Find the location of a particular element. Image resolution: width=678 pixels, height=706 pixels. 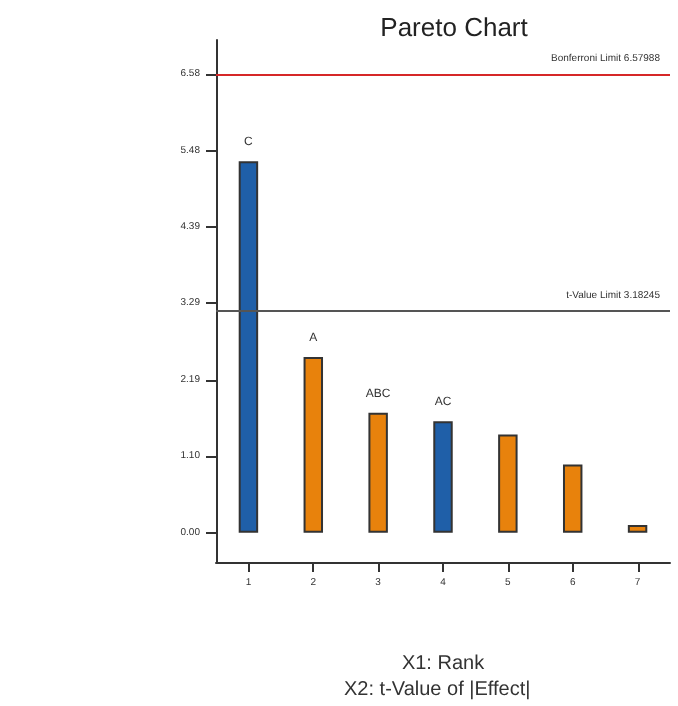

chart-title: Pareto Chart is located at coordinates (454, 27).